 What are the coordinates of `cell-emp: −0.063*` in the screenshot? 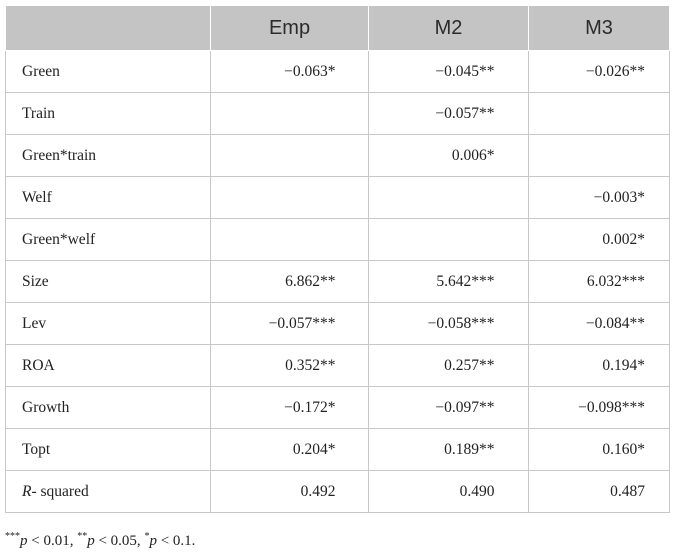 It's located at (289, 71).